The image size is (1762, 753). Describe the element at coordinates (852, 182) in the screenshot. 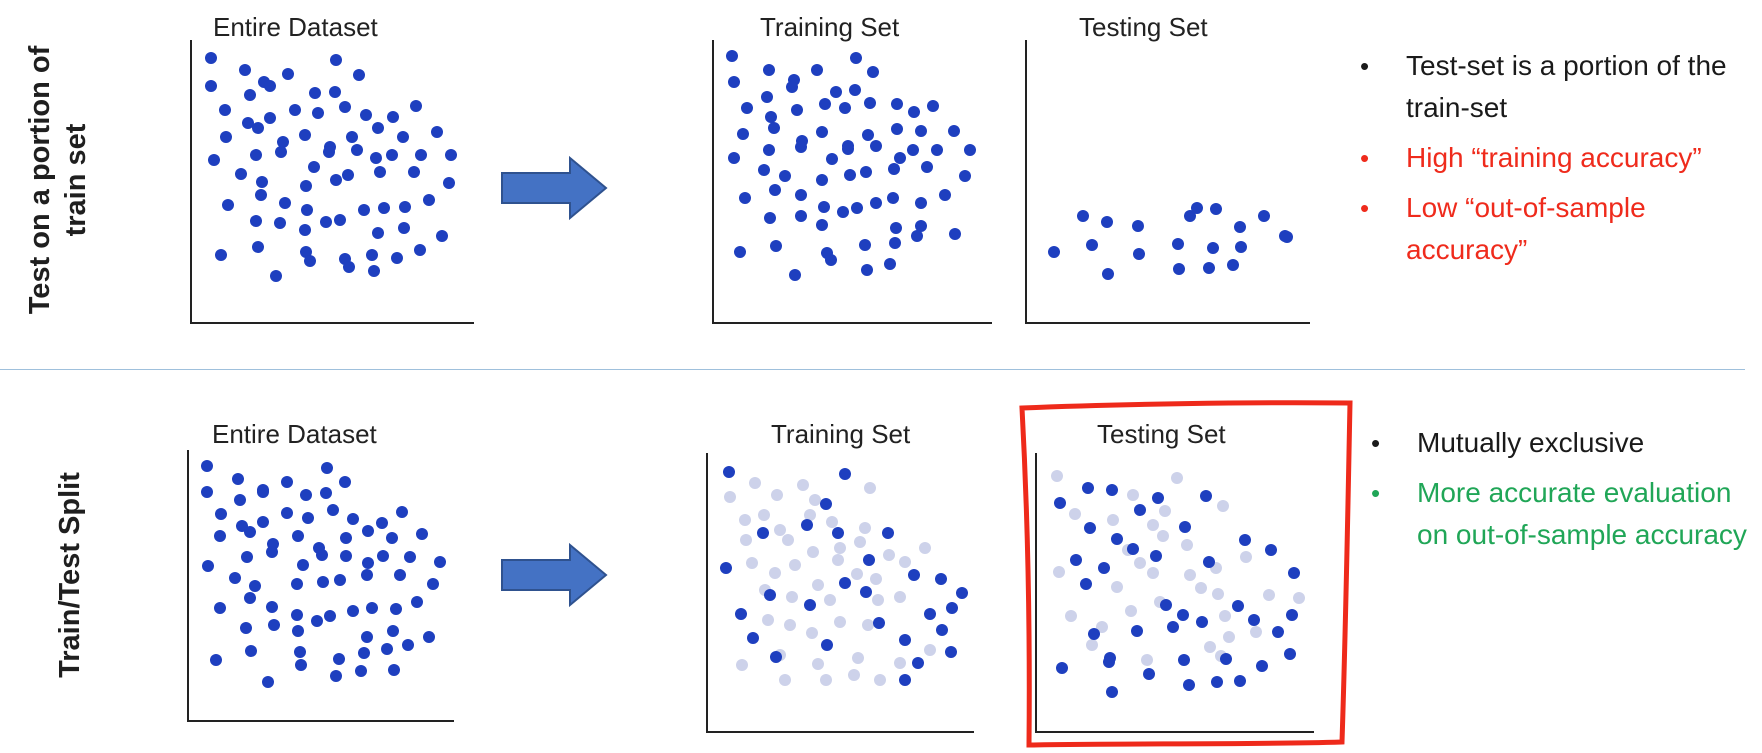

I see `top-training-set-axes` at that location.